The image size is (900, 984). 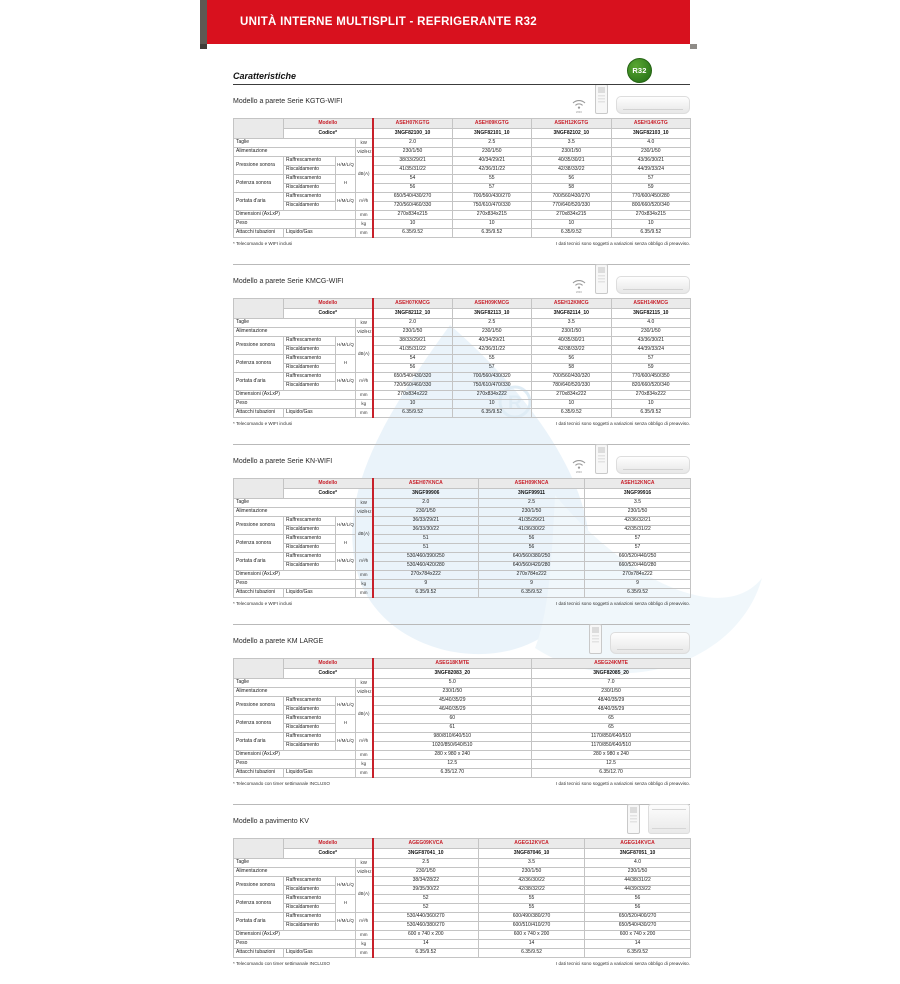 What do you see at coordinates (258, 921) in the screenshot?
I see `row-label: Portata d'aria` at bounding box center [258, 921].